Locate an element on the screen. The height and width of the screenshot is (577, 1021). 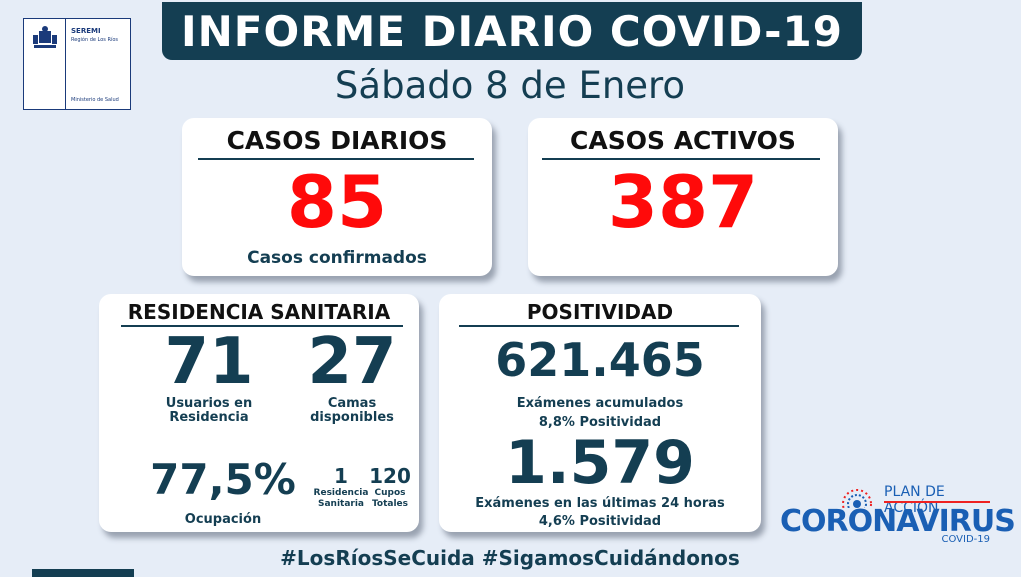
plan-de-accion-logo: PLAN DE ACCIÓN CORONAVIRUS COVID-19 is located at coordinates (898, 513).